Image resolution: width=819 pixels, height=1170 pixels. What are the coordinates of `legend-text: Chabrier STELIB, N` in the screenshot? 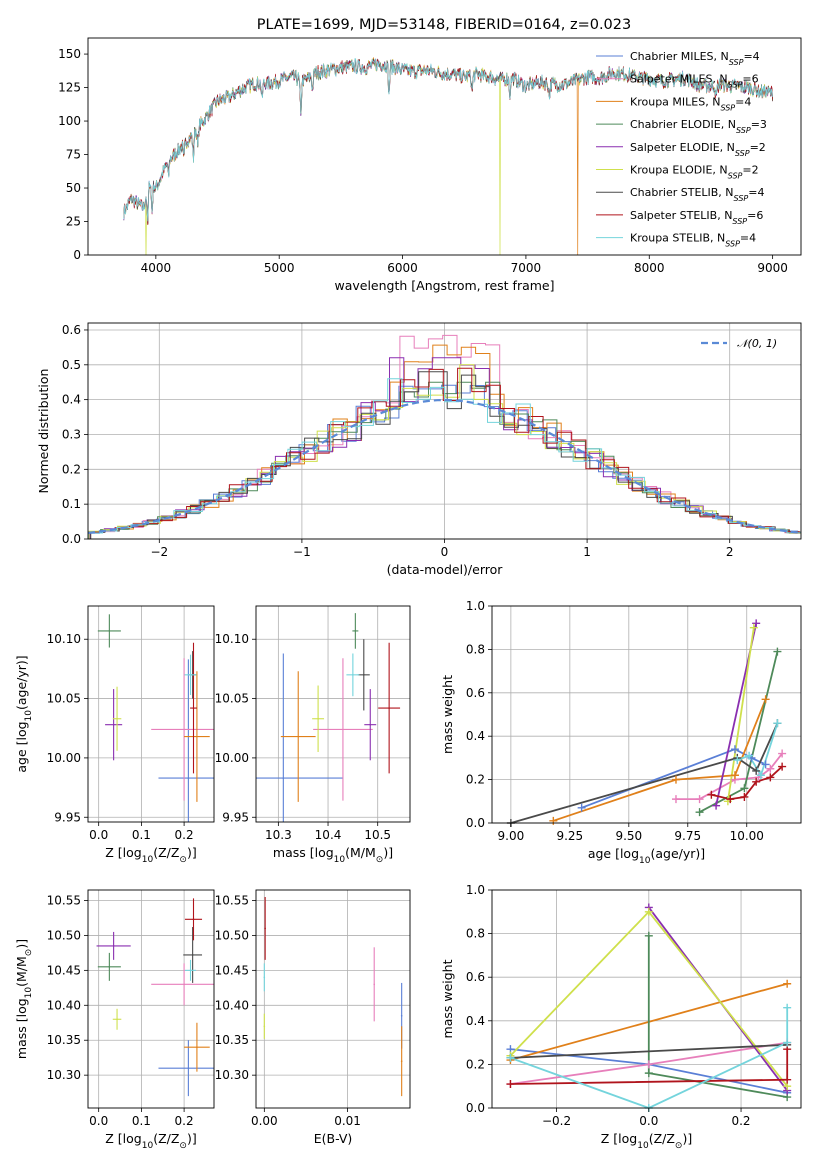 It's located at (682, 192).